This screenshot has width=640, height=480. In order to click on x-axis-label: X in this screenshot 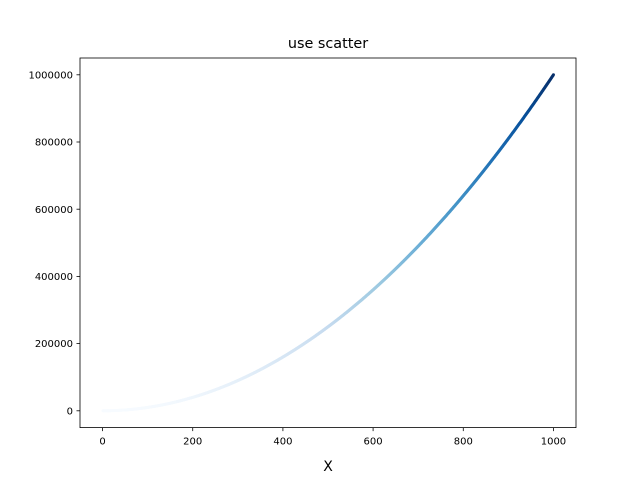, I will do `click(328, 467)`.